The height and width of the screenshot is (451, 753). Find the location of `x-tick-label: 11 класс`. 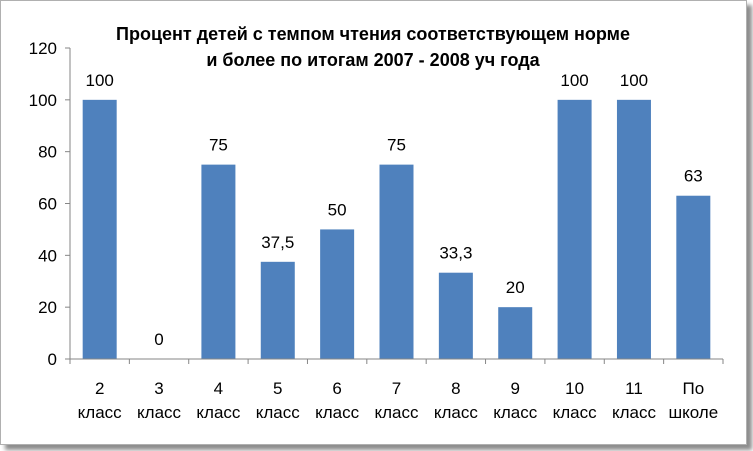

x-tick-label: 11 класс is located at coordinates (634, 400).